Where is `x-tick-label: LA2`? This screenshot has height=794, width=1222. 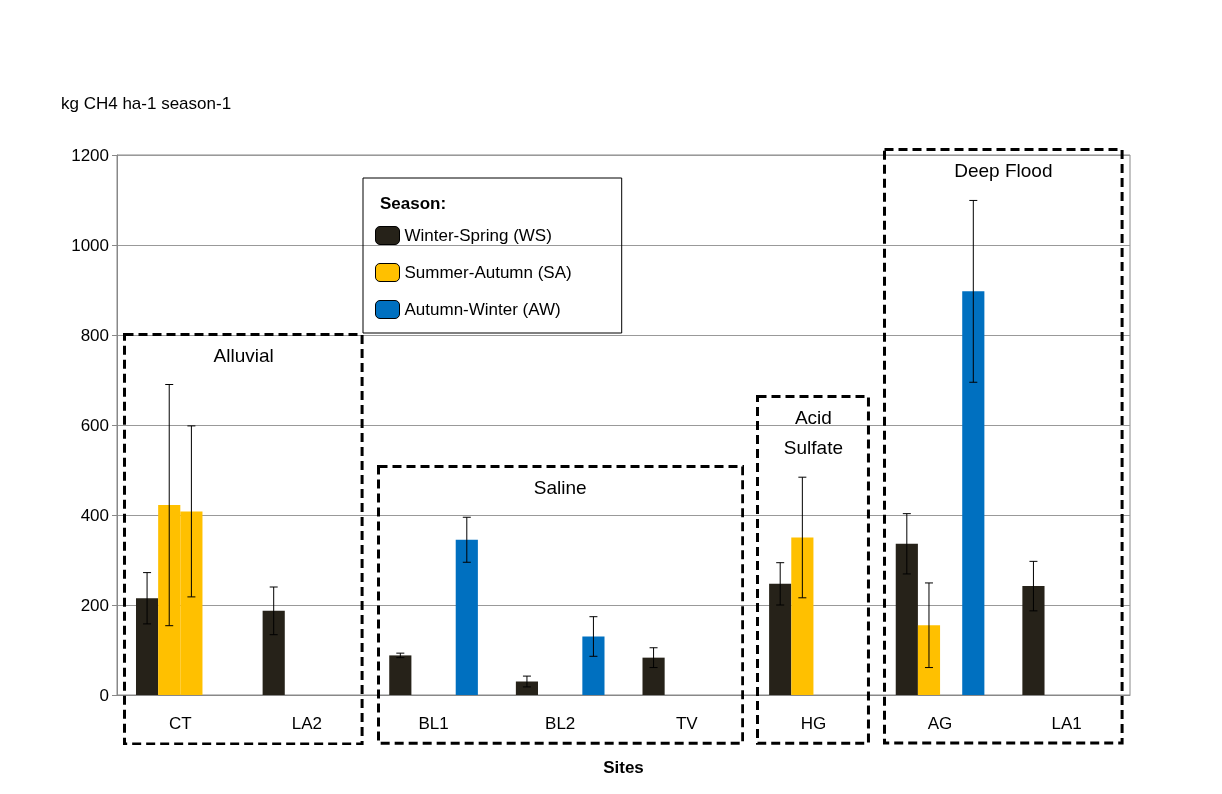
x-tick-label: LA2 is located at coordinates (307, 723).